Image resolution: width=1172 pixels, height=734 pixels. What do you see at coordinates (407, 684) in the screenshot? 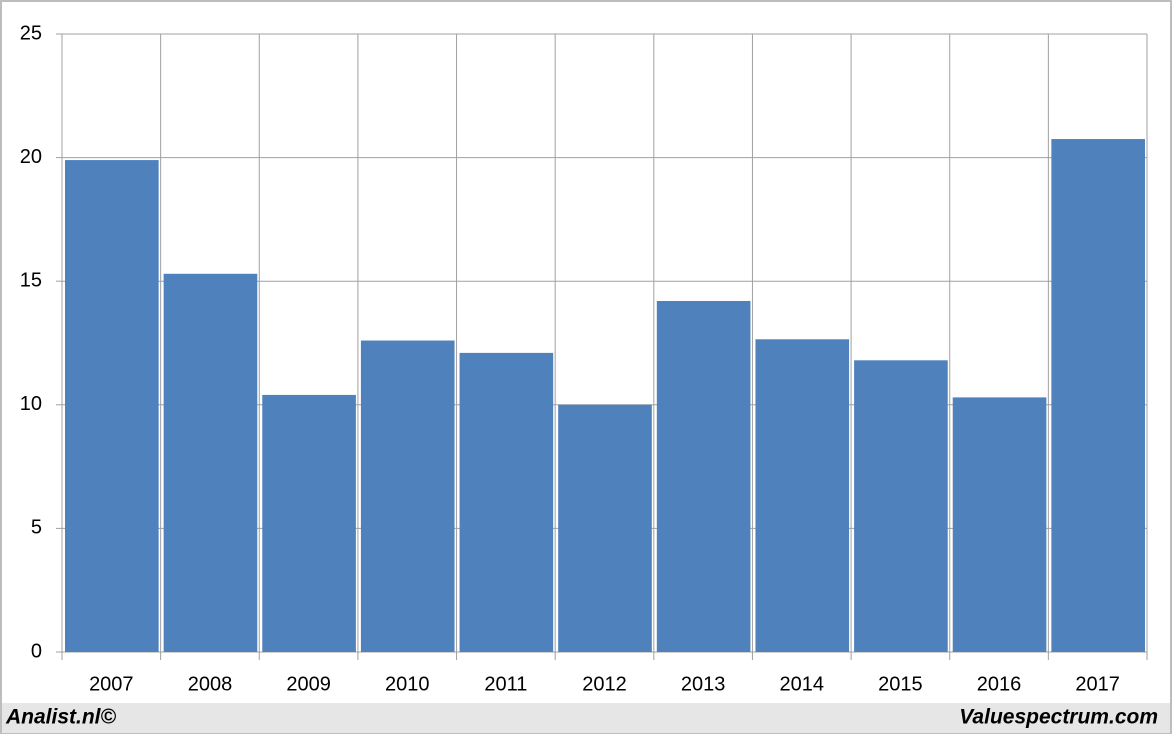
I see `x-tick-label: 2010` at bounding box center [407, 684].